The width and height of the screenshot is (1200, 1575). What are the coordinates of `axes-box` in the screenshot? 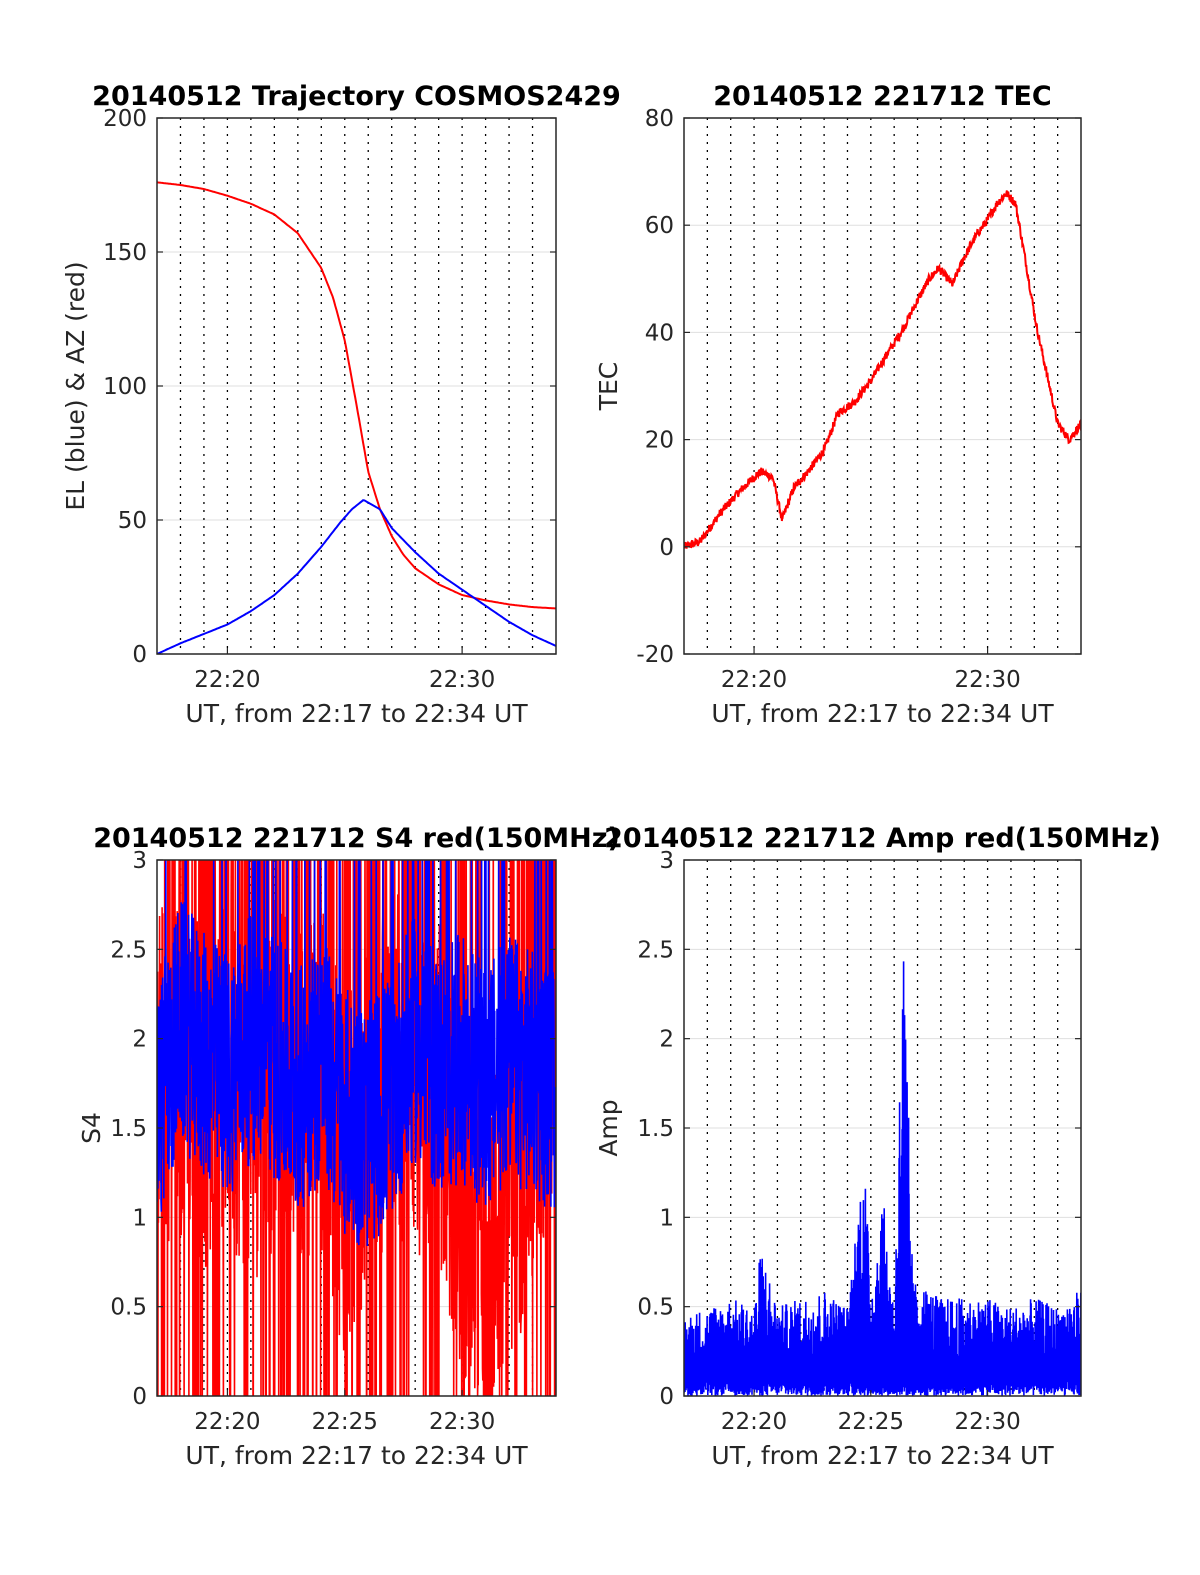 It's located at (882, 386).